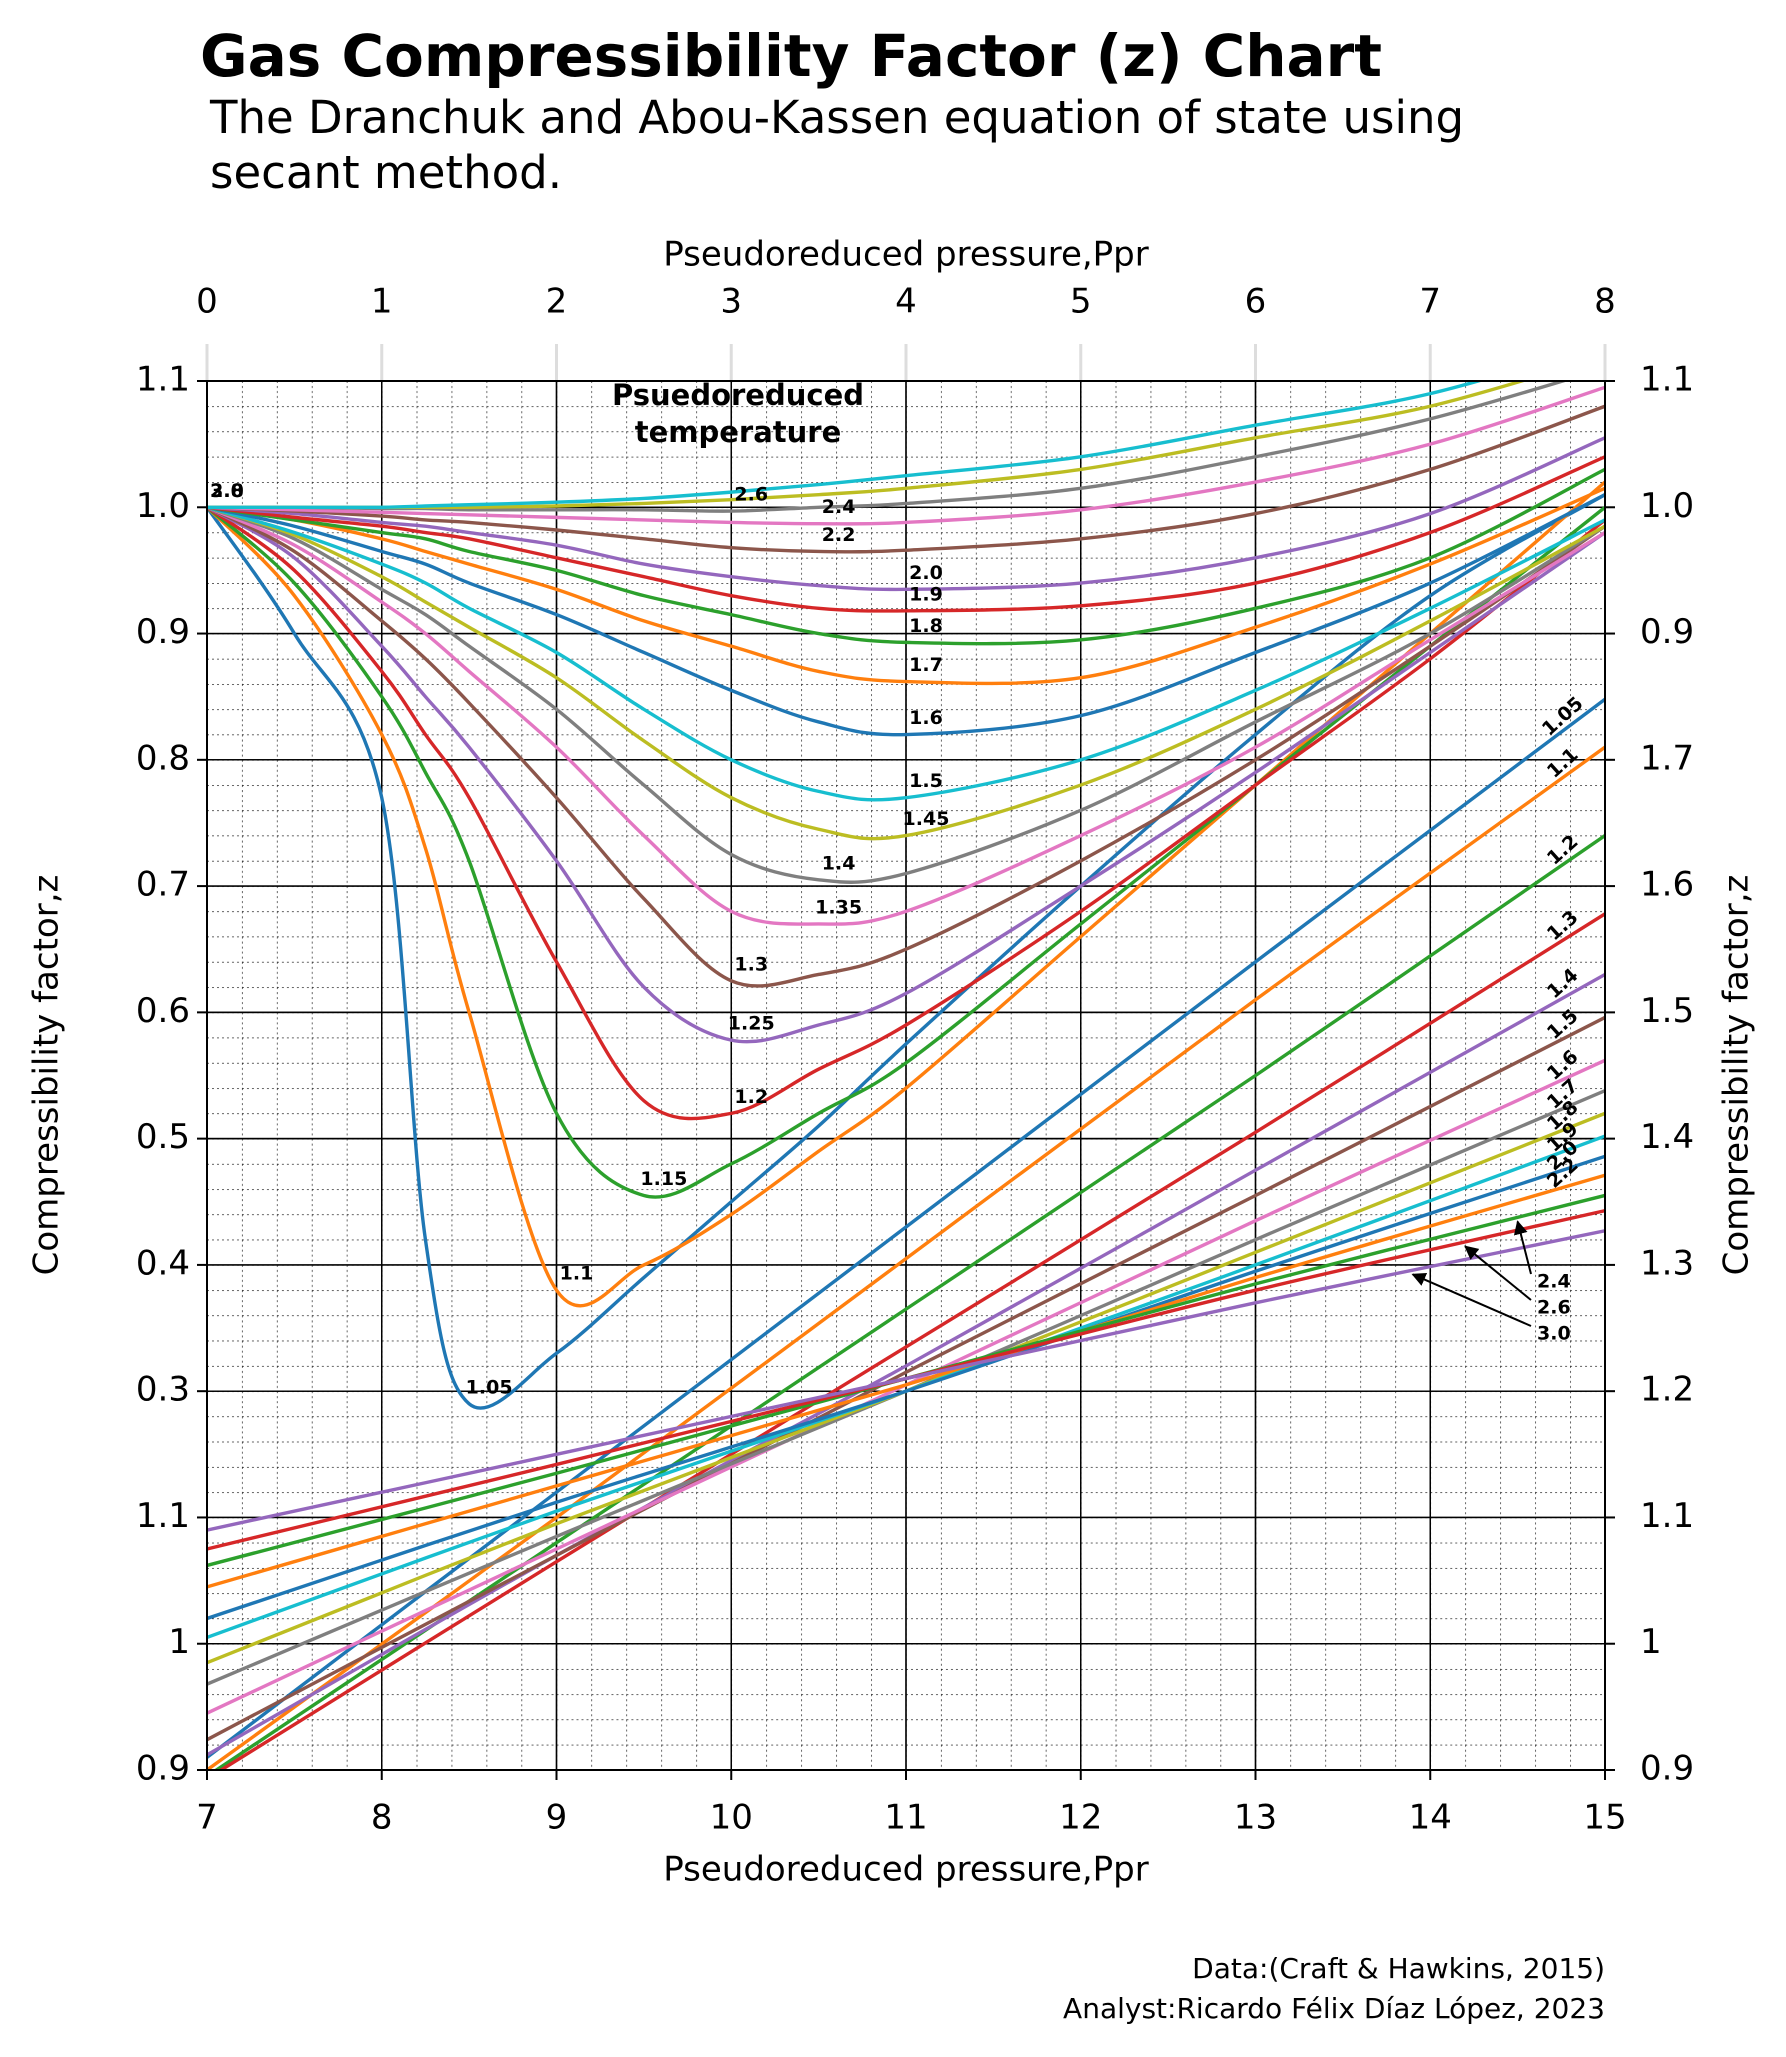 This screenshot has width=1786, height=2057. I want to click on series-label: 2.0, so click(926, 573).